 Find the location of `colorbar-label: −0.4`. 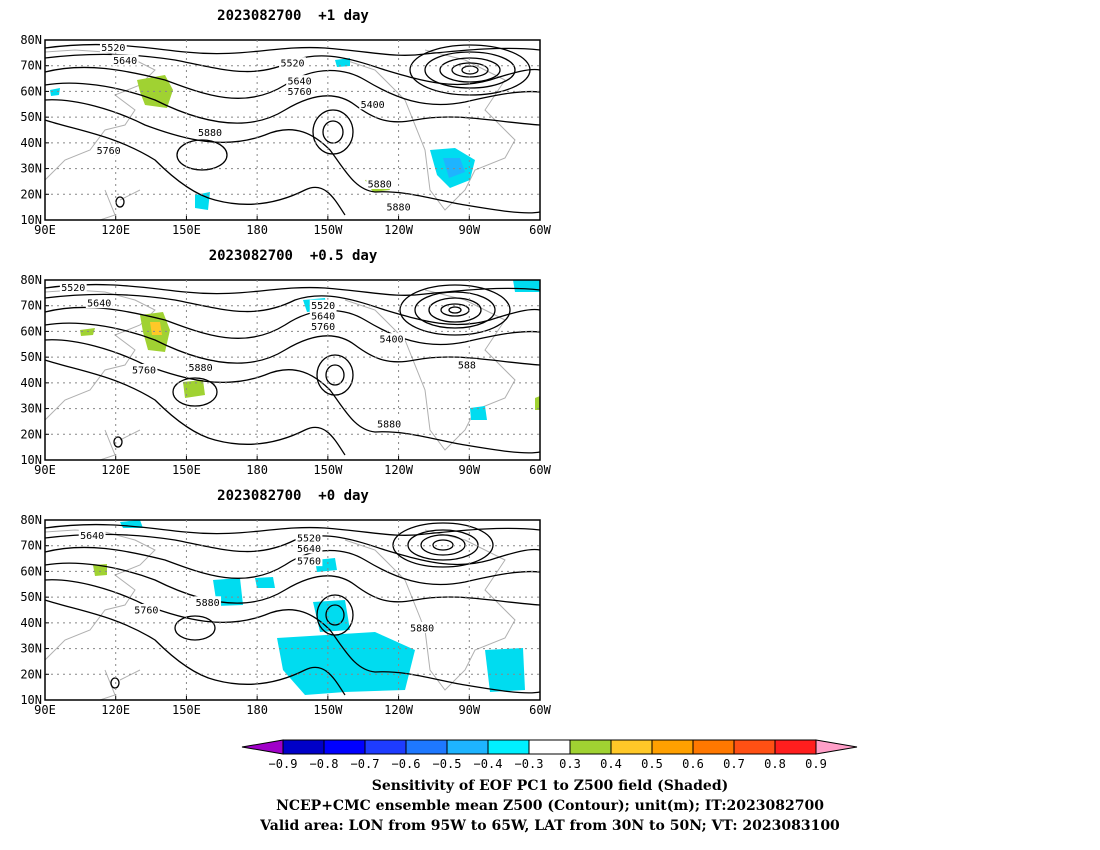

colorbar-label: −0.4 is located at coordinates (488, 764).